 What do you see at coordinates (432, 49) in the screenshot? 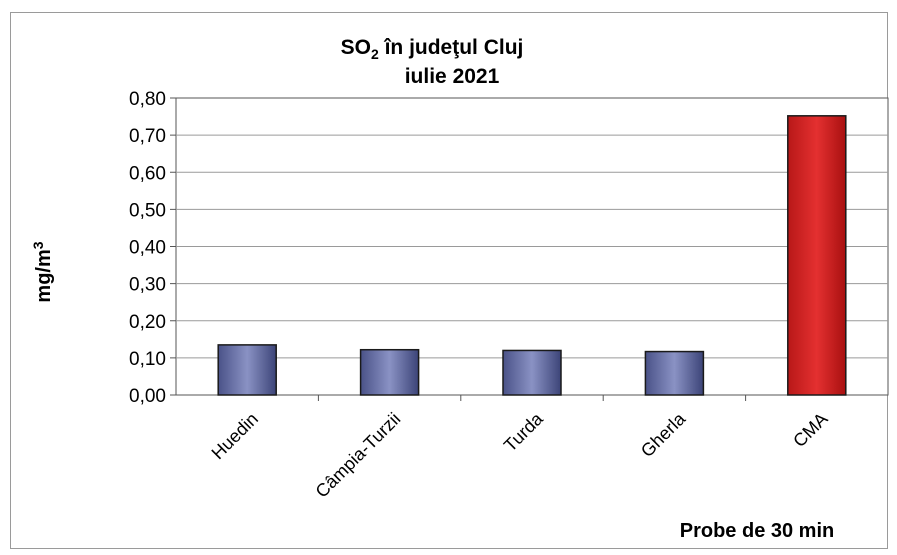
I see `chart-title: SO2 în judeţul Cluj` at bounding box center [432, 49].